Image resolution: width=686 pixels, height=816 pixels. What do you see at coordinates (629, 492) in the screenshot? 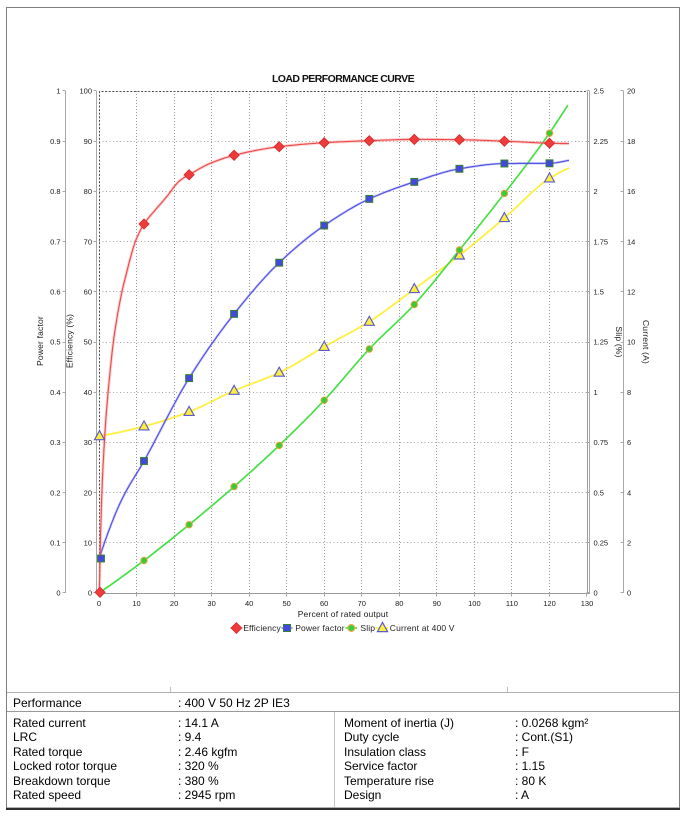
I see `svg-text: 4` at bounding box center [629, 492].